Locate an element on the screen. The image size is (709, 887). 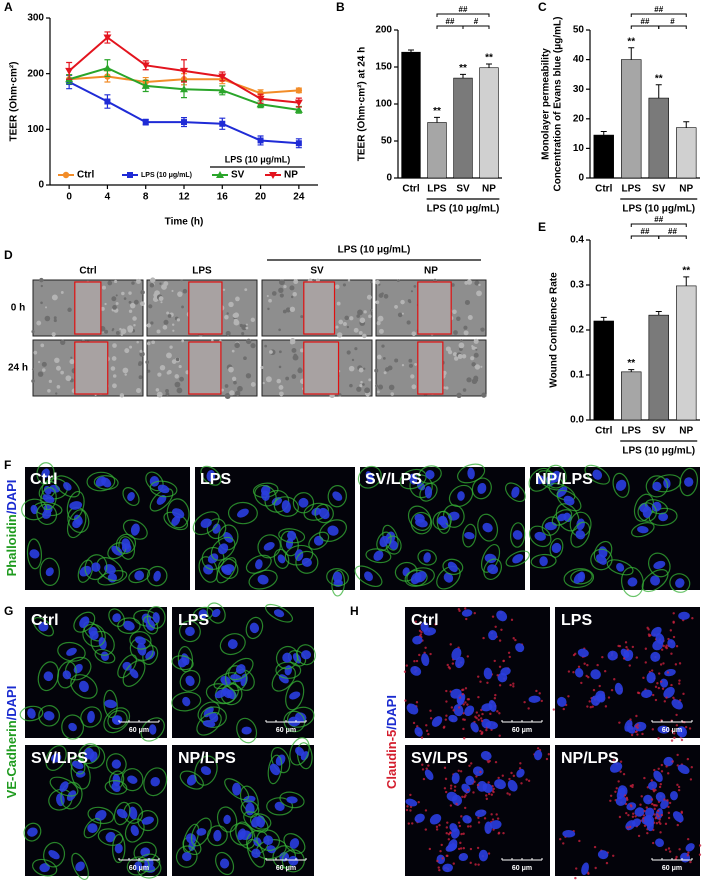
scale-label: 60 μm is located at coordinates (139, 730).